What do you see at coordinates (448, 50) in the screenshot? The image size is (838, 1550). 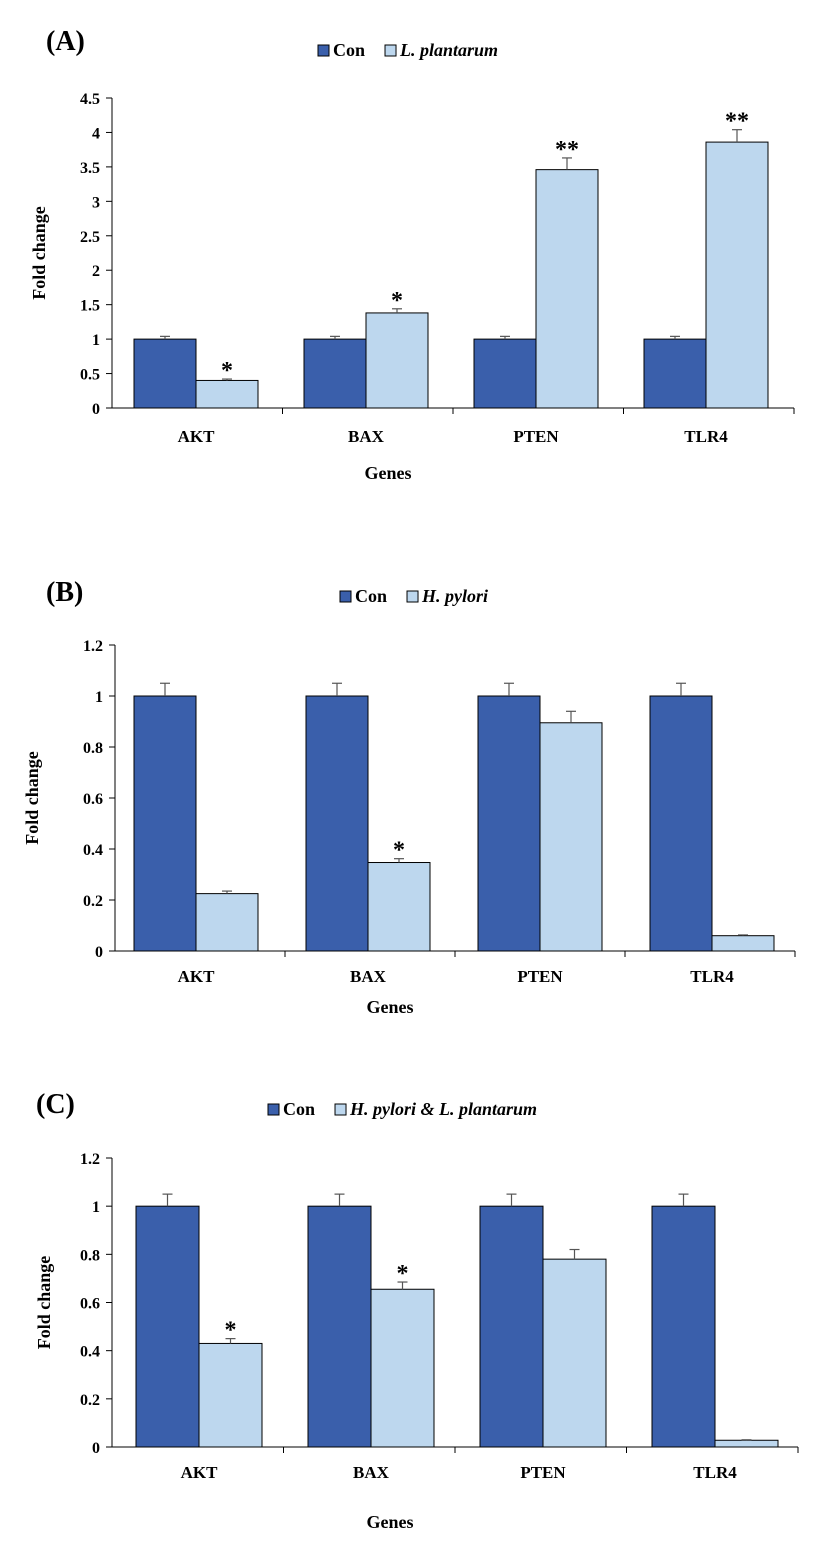 I see `legend-label-treated: L. plantarum` at bounding box center [448, 50].